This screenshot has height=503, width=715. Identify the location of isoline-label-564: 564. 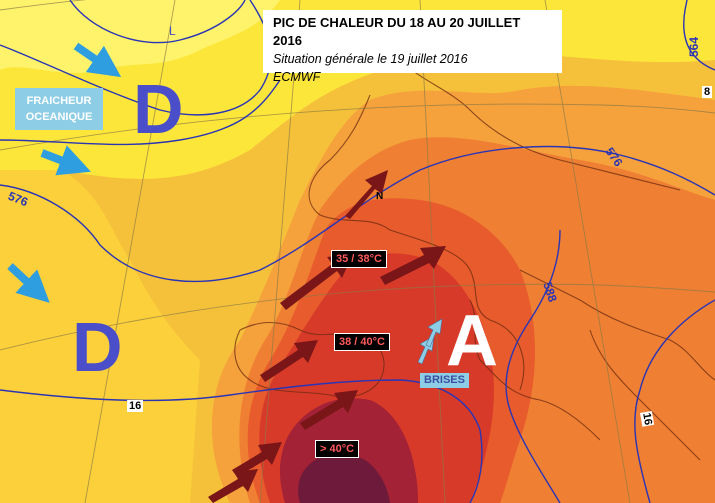
(694, 47).